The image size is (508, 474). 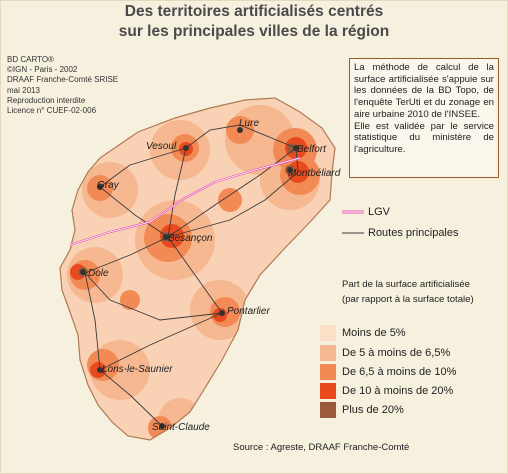 I want to click on svg-text: Belfort, so click(x=312, y=149).